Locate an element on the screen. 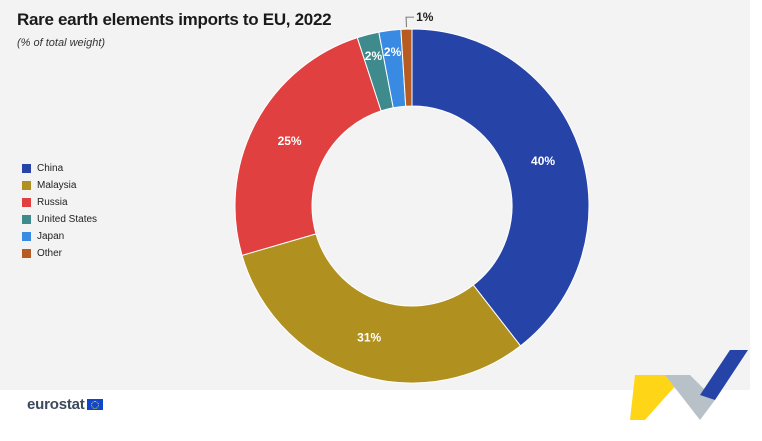 The height and width of the screenshot is (441, 762). slice-russia is located at coordinates (308, 147).